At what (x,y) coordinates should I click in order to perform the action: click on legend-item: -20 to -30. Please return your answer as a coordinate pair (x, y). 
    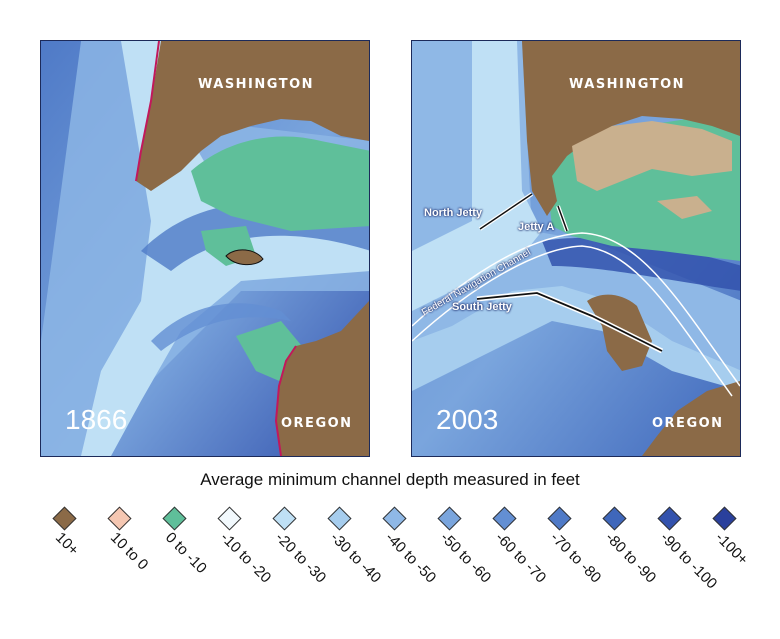
    Looking at the image, I should click on (300, 565).